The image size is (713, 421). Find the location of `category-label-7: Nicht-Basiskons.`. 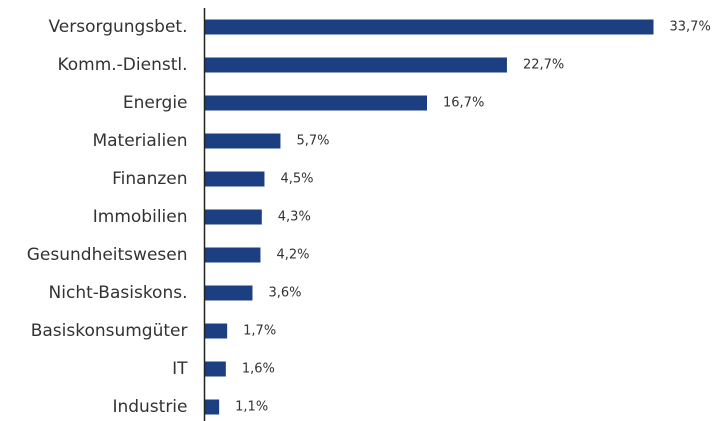

category-label-7: Nicht-Basiskons. is located at coordinates (118, 293).